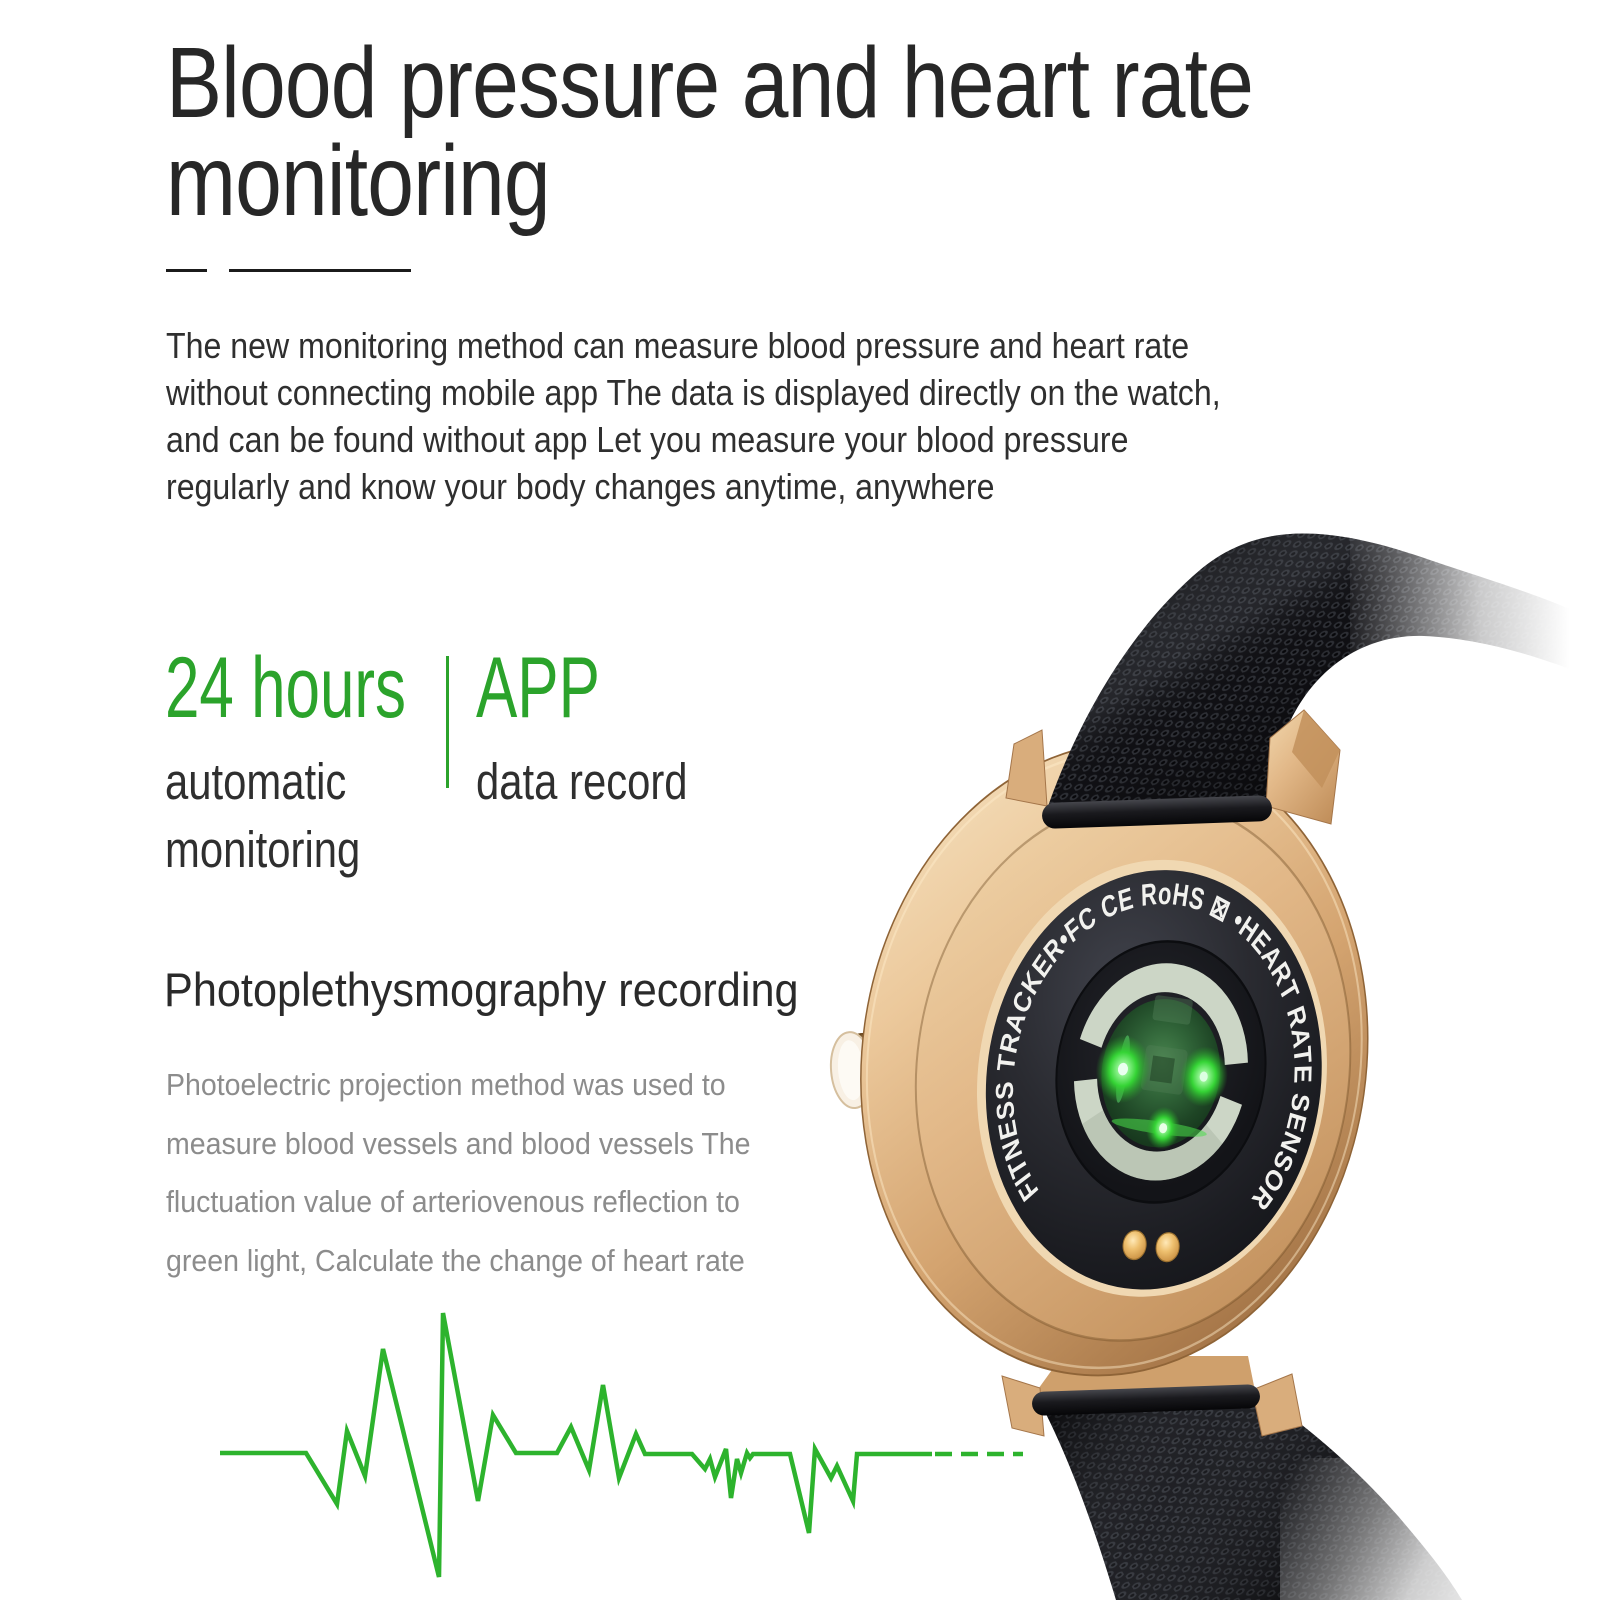  Describe the element at coordinates (1173, 767) in the screenshot. I see `watch-lugs-top` at that location.